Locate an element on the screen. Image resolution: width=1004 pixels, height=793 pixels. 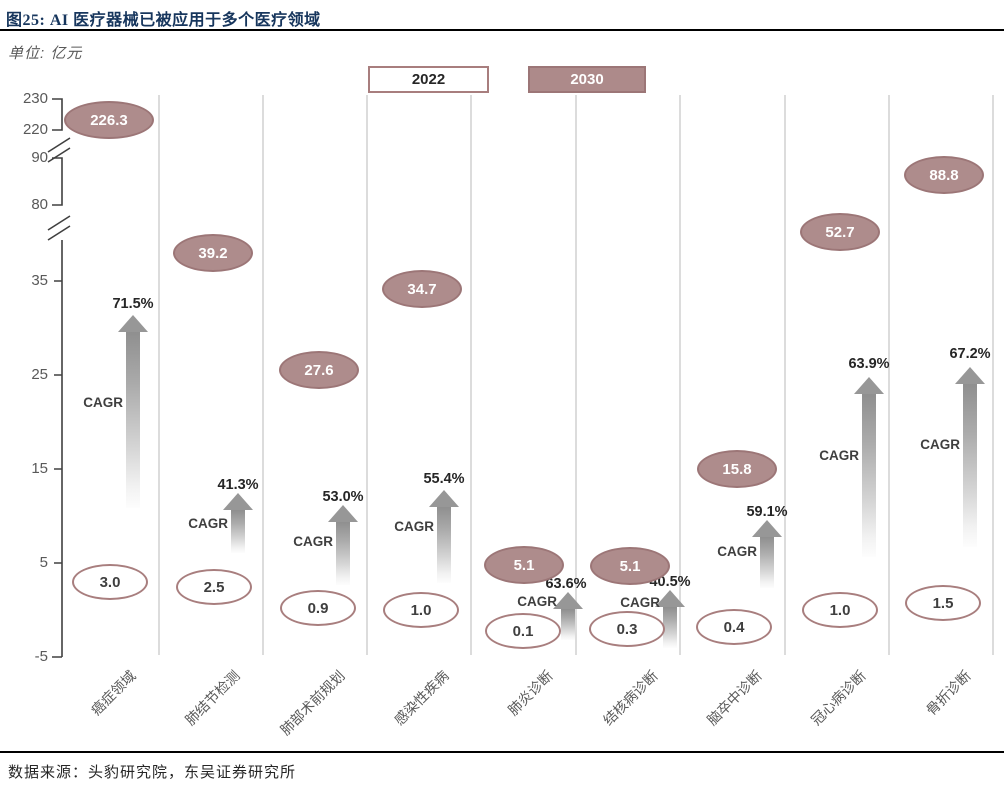
oval-2022: 1.0 is located at coordinates (840, 610).